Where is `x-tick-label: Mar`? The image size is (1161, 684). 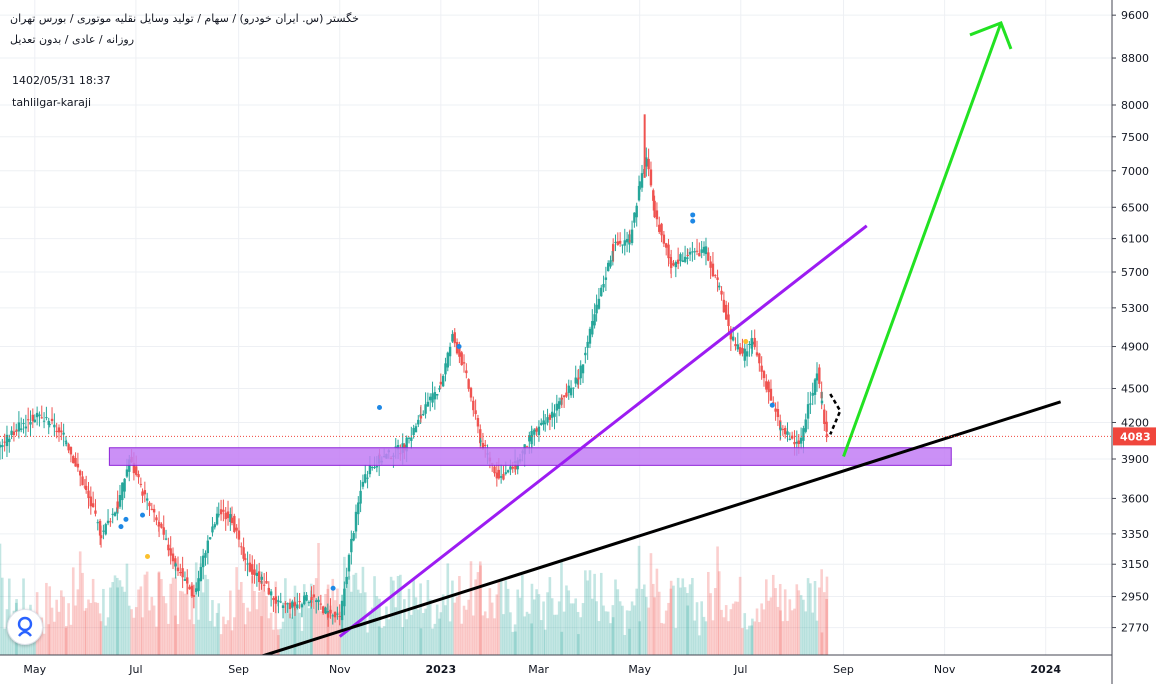 x-tick-label: Mar is located at coordinates (538, 669).